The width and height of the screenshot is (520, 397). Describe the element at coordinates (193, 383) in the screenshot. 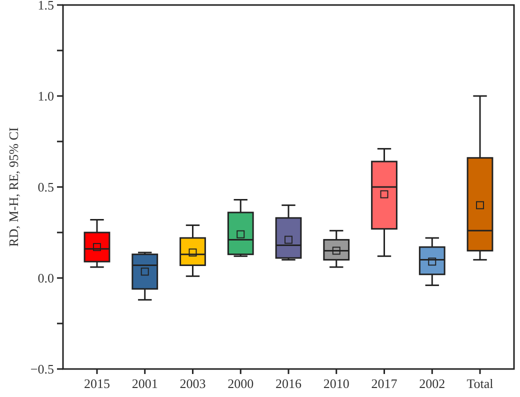

I see `x-tick-label: 2003` at that location.